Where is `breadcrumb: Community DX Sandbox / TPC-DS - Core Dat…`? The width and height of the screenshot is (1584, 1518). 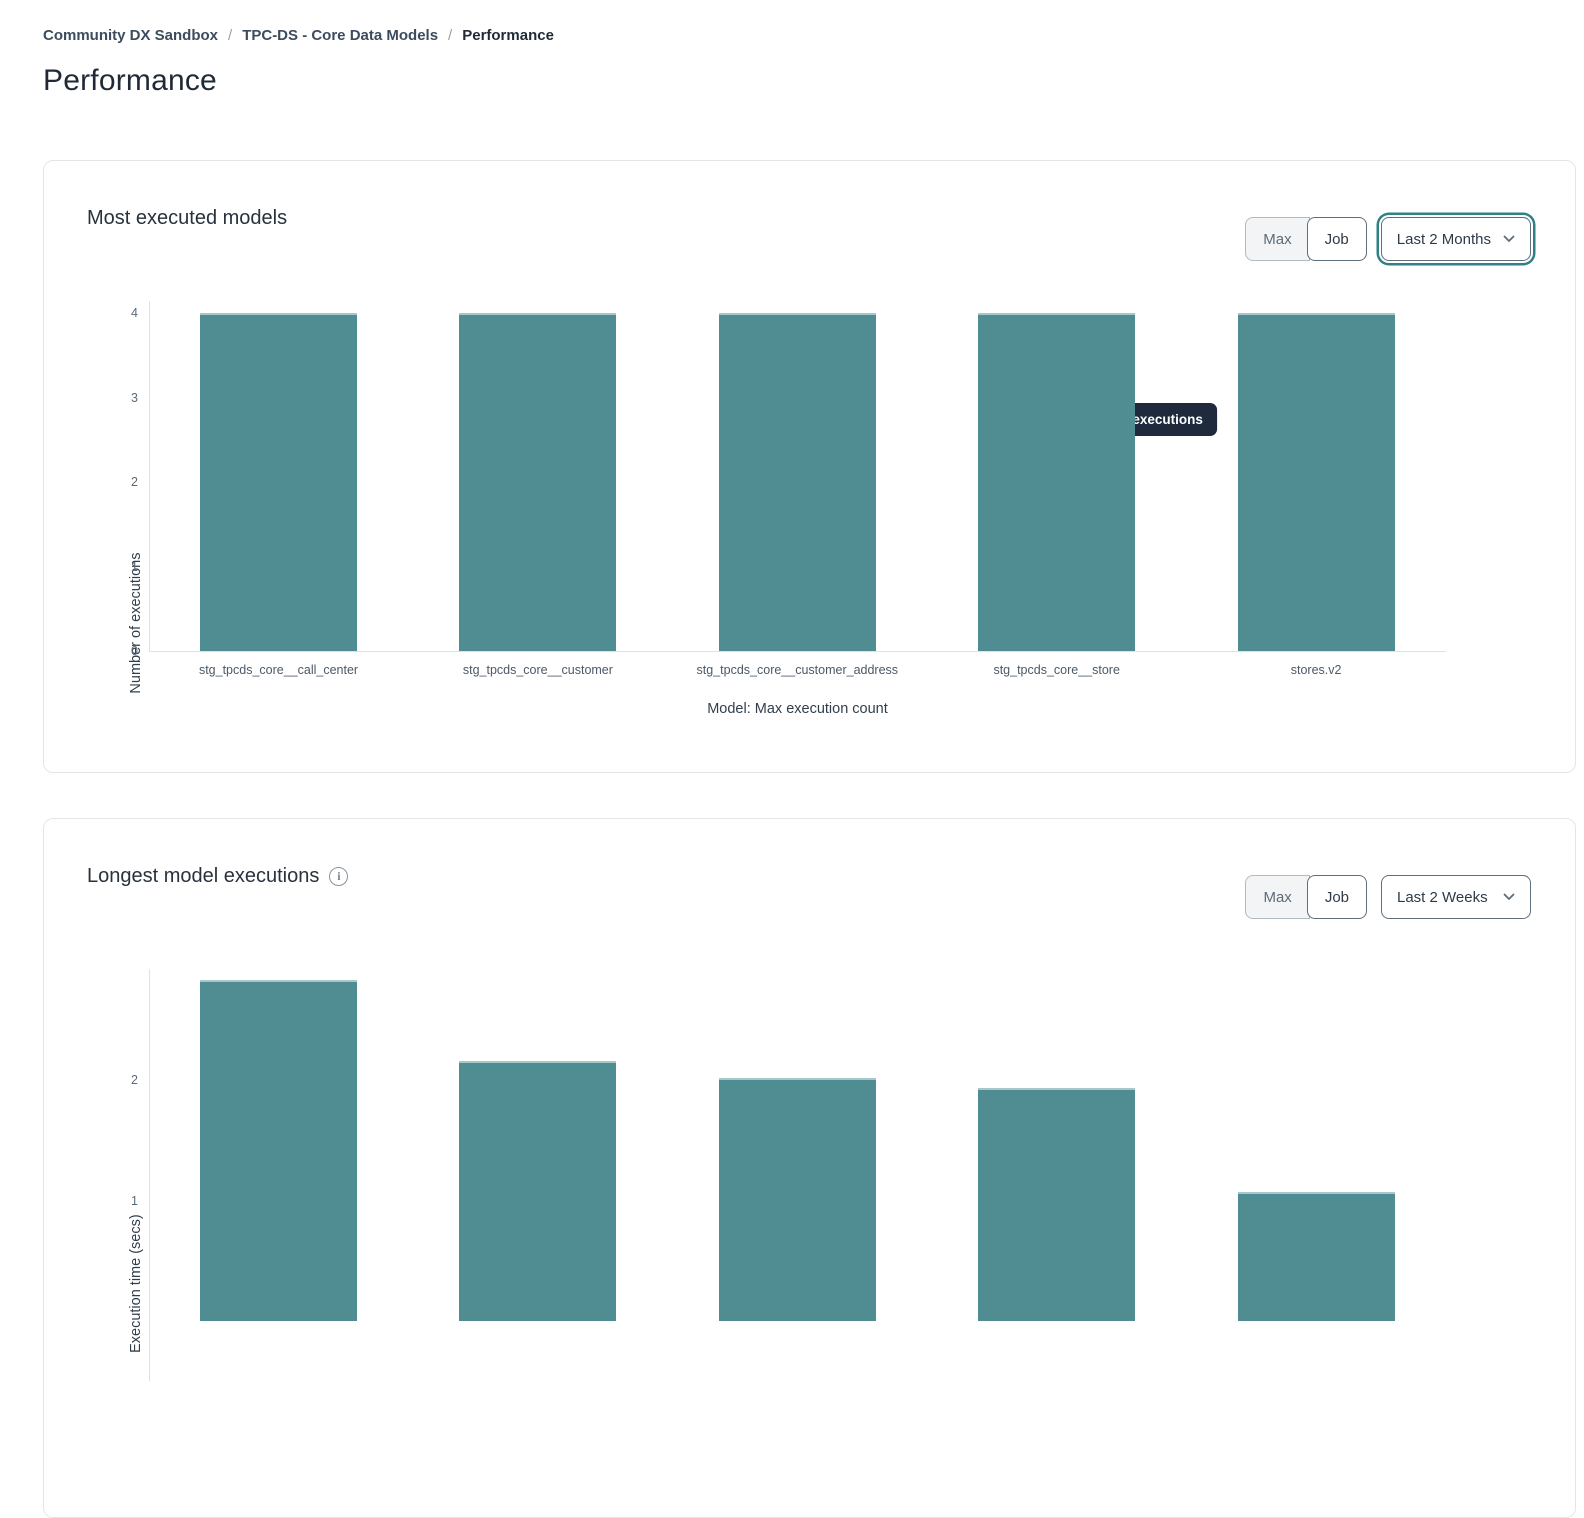
breadcrumb: Community DX Sandbox / TPC-DS - Core Dat… is located at coordinates (298, 35).